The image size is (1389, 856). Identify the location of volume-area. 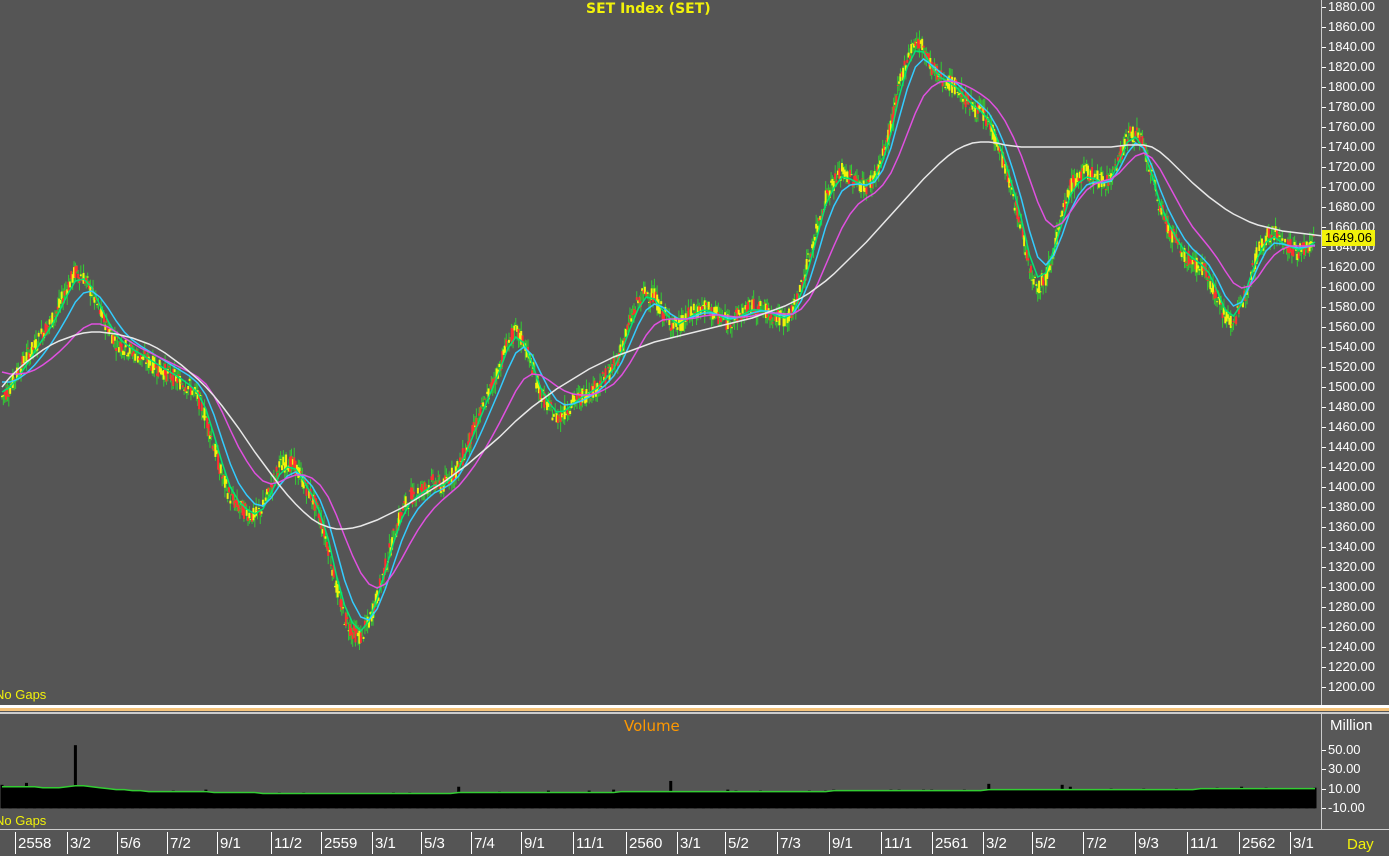
(658, 797).